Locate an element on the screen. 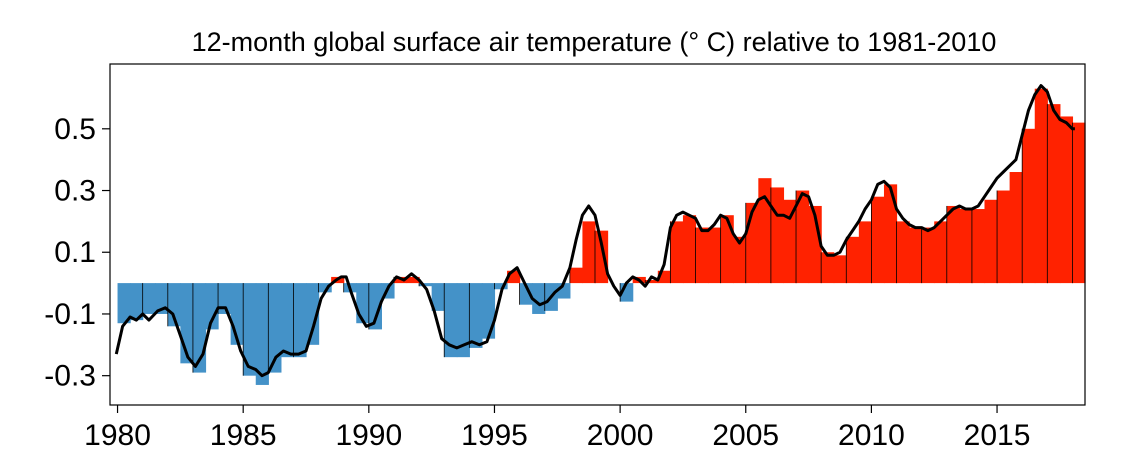 The width and height of the screenshot is (1130, 474). y-tick-label: 0.1 is located at coordinates (75, 252).